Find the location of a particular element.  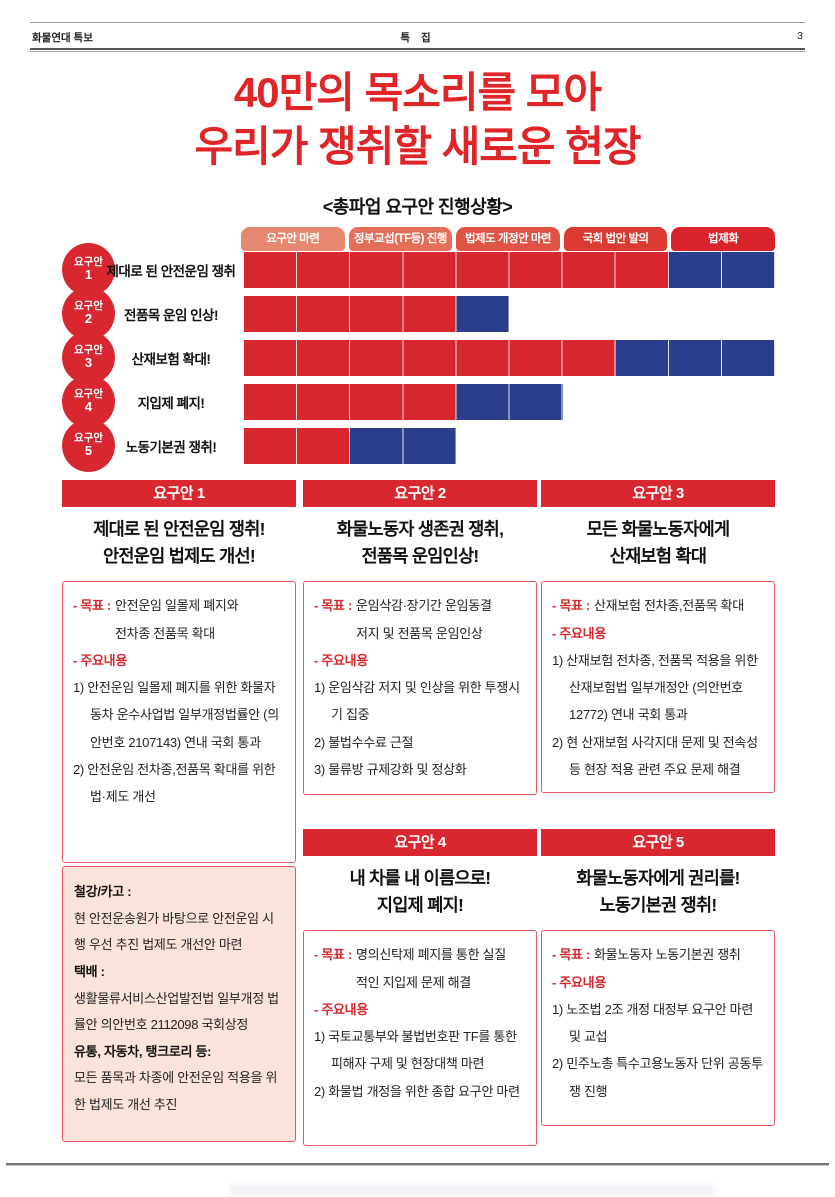

section-name: 특 집 is located at coordinates (417, 38).